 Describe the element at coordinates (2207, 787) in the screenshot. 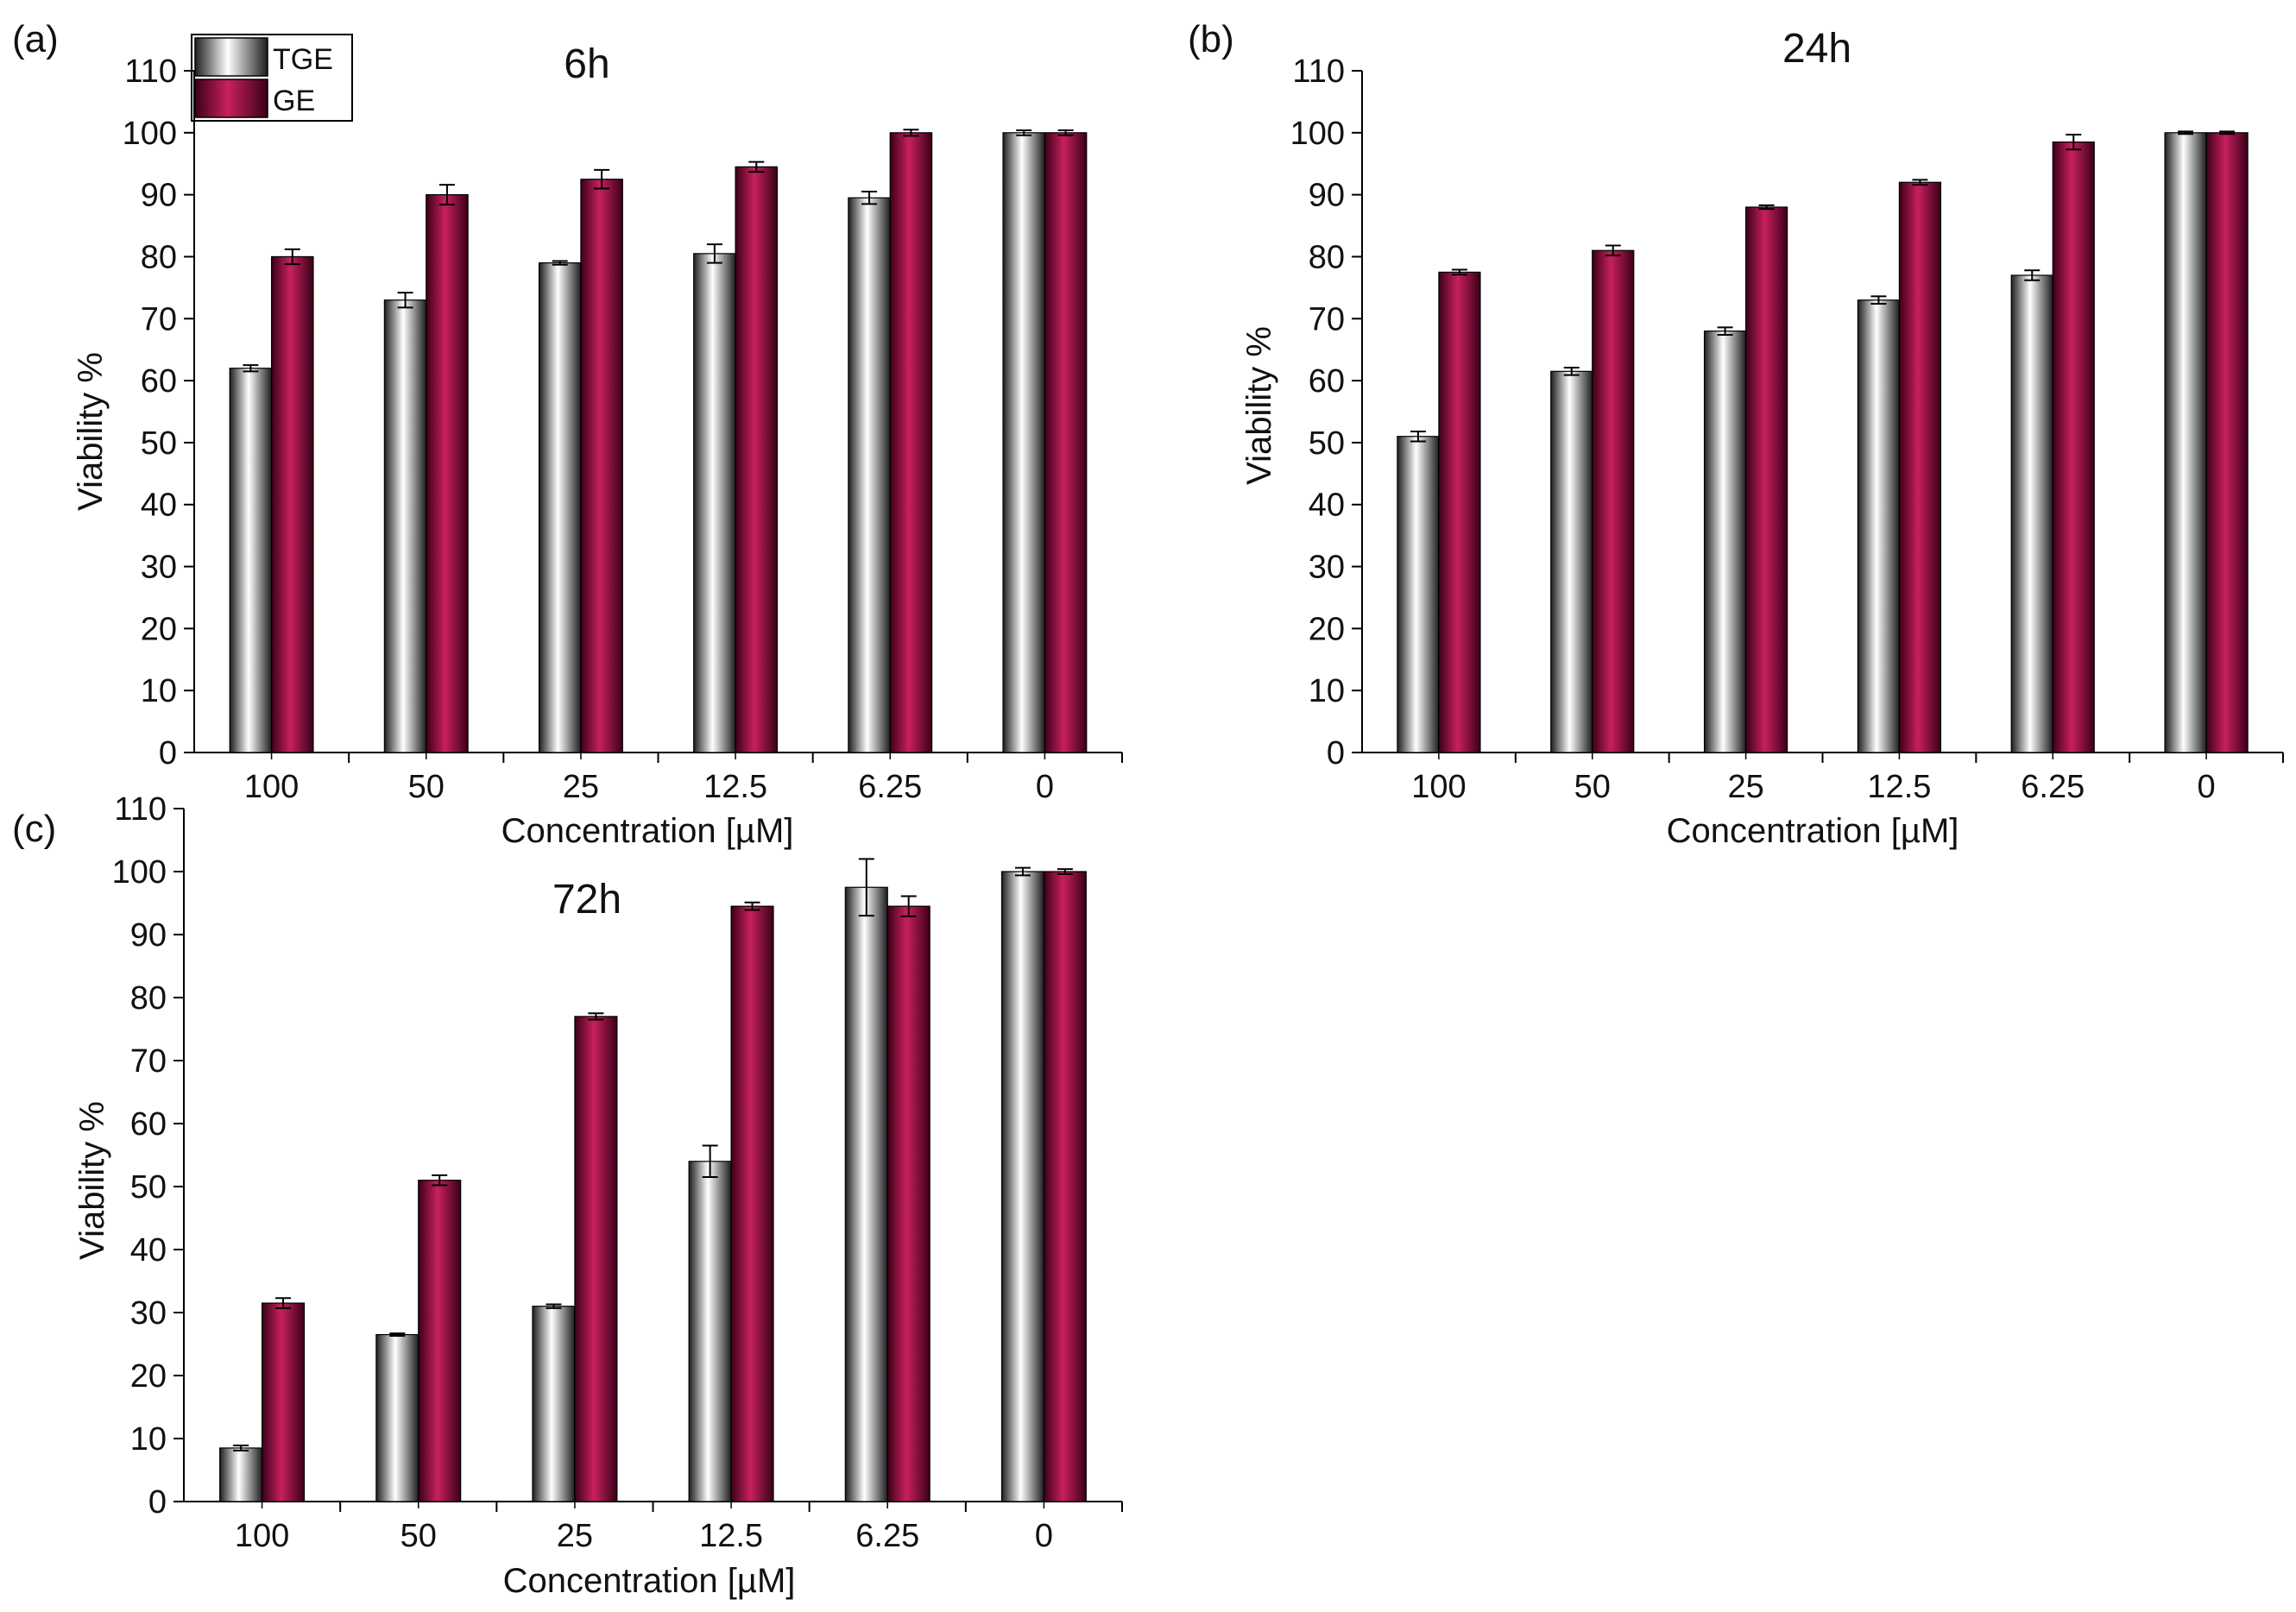

I see `x-tick-label-b: 0` at that location.